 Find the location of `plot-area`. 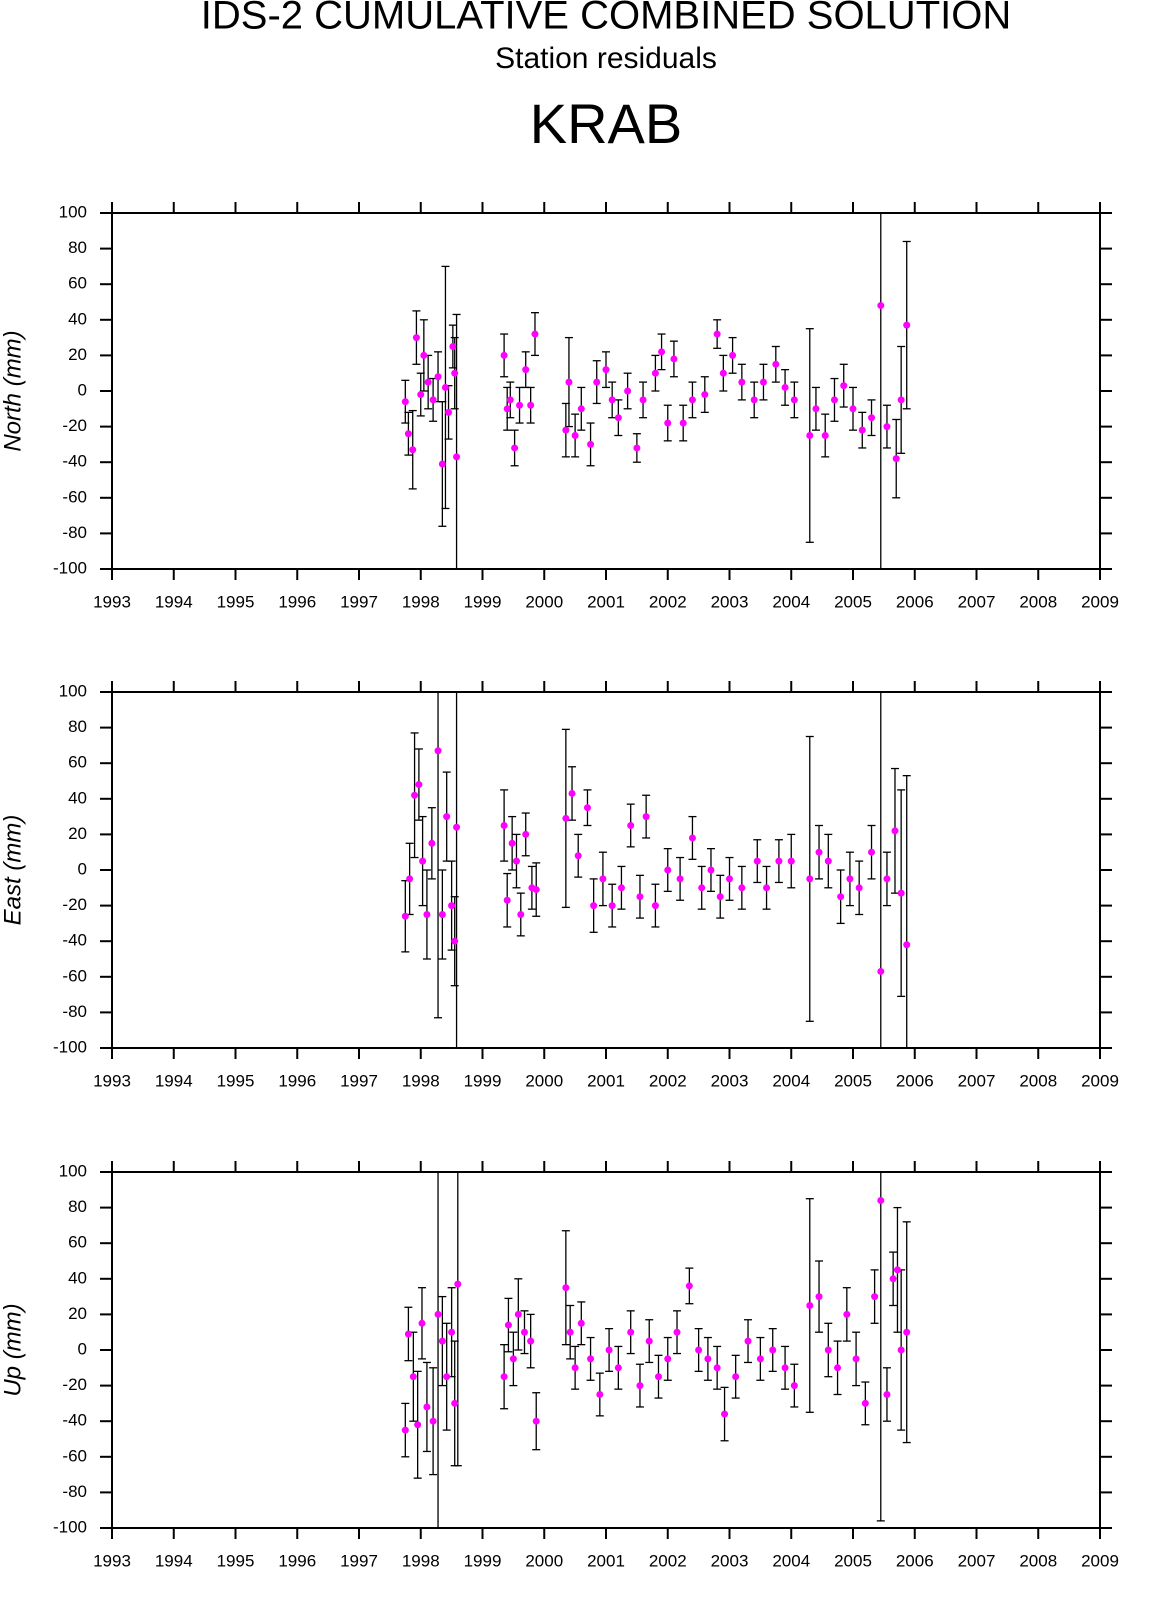

plot-area is located at coordinates (656, 1350).